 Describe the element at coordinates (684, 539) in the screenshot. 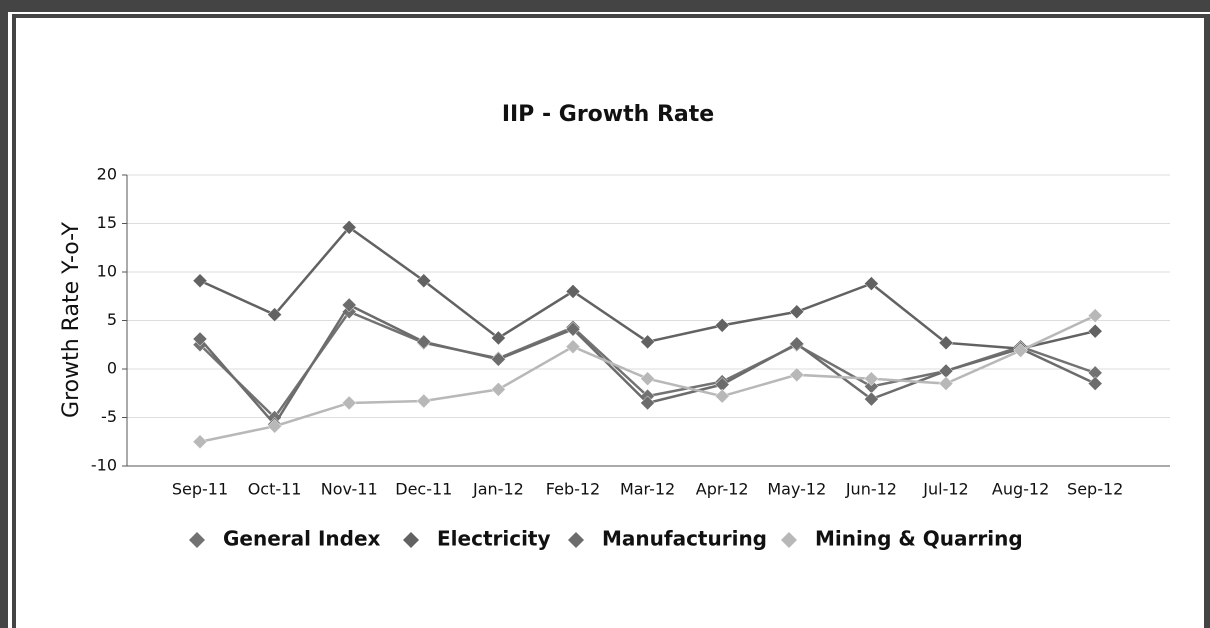

I see `legend-label: Manufacturing` at that location.